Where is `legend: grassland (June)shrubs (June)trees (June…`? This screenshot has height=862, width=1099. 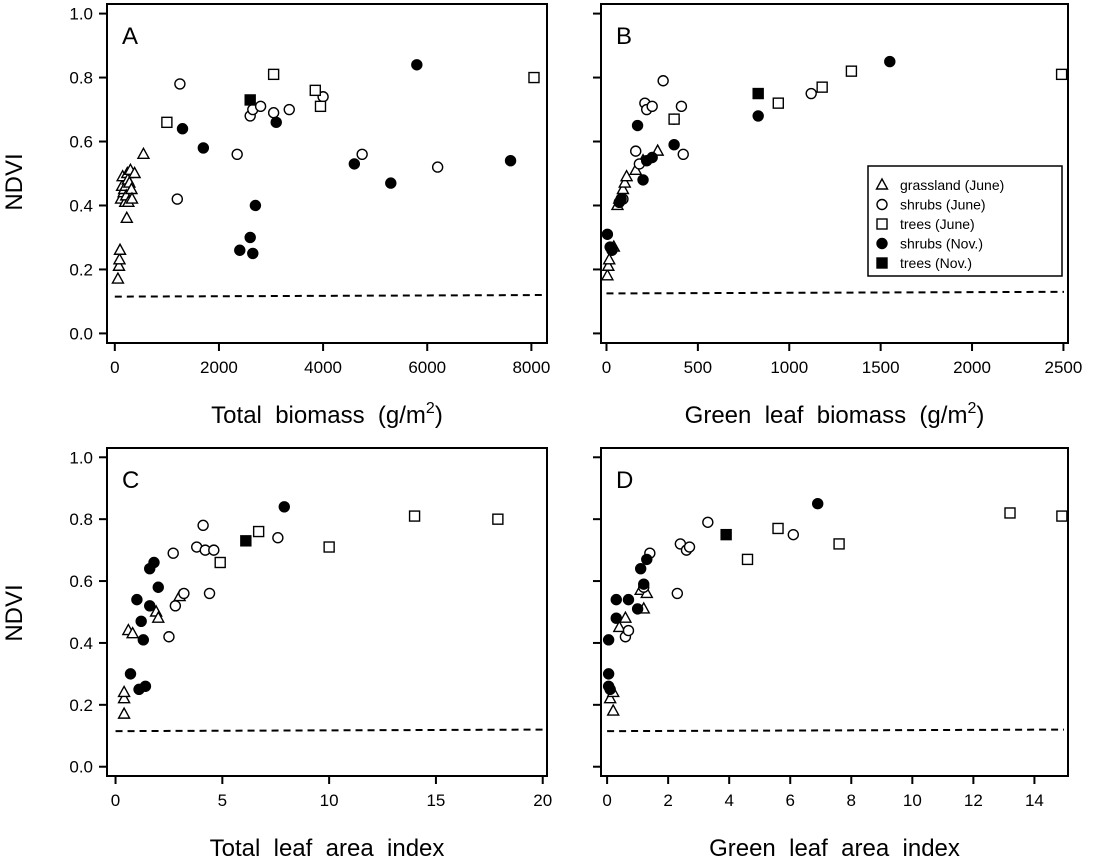 legend: grassland (June)shrubs (June)trees (June… is located at coordinates (965, 221).